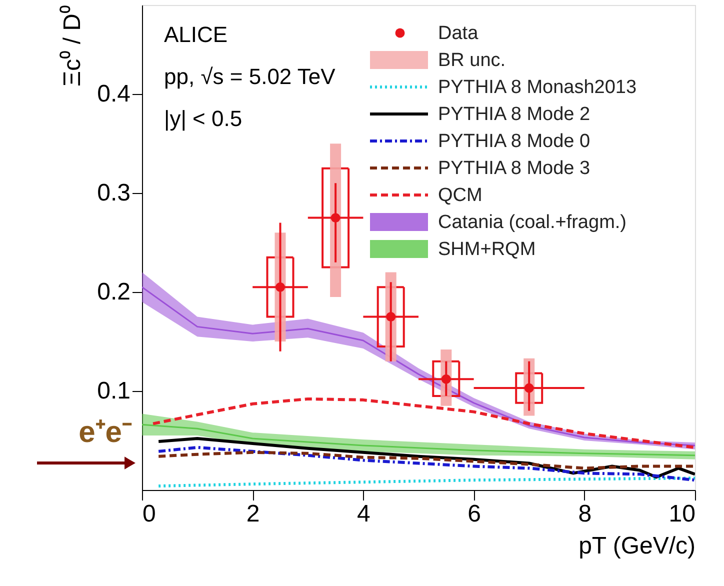  I want to click on legend-label: Catania (coal.+fragm.), so click(532, 222).